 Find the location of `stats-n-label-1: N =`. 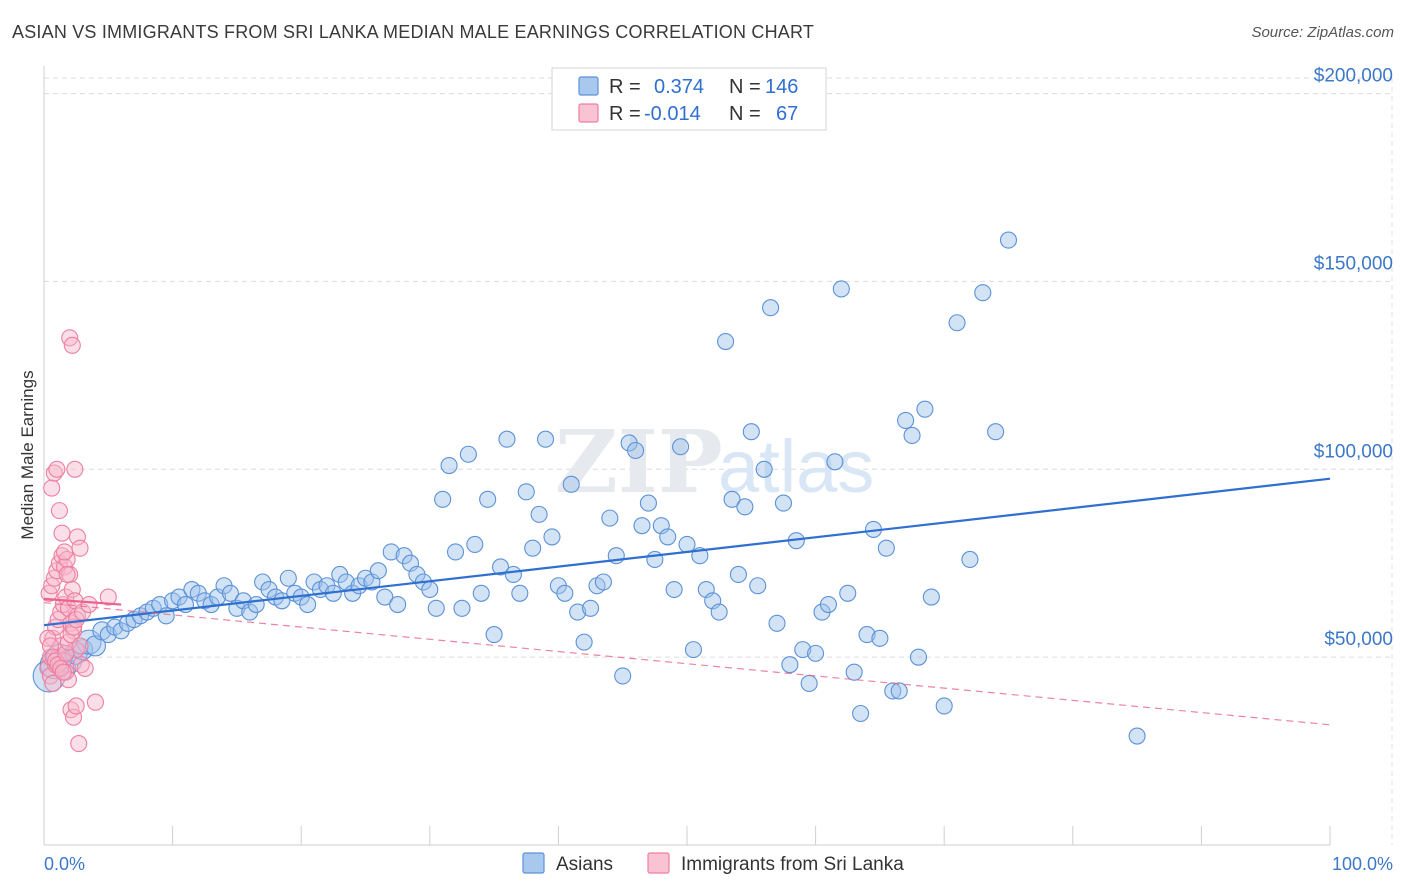

stats-n-label-1: N = is located at coordinates (745, 87).